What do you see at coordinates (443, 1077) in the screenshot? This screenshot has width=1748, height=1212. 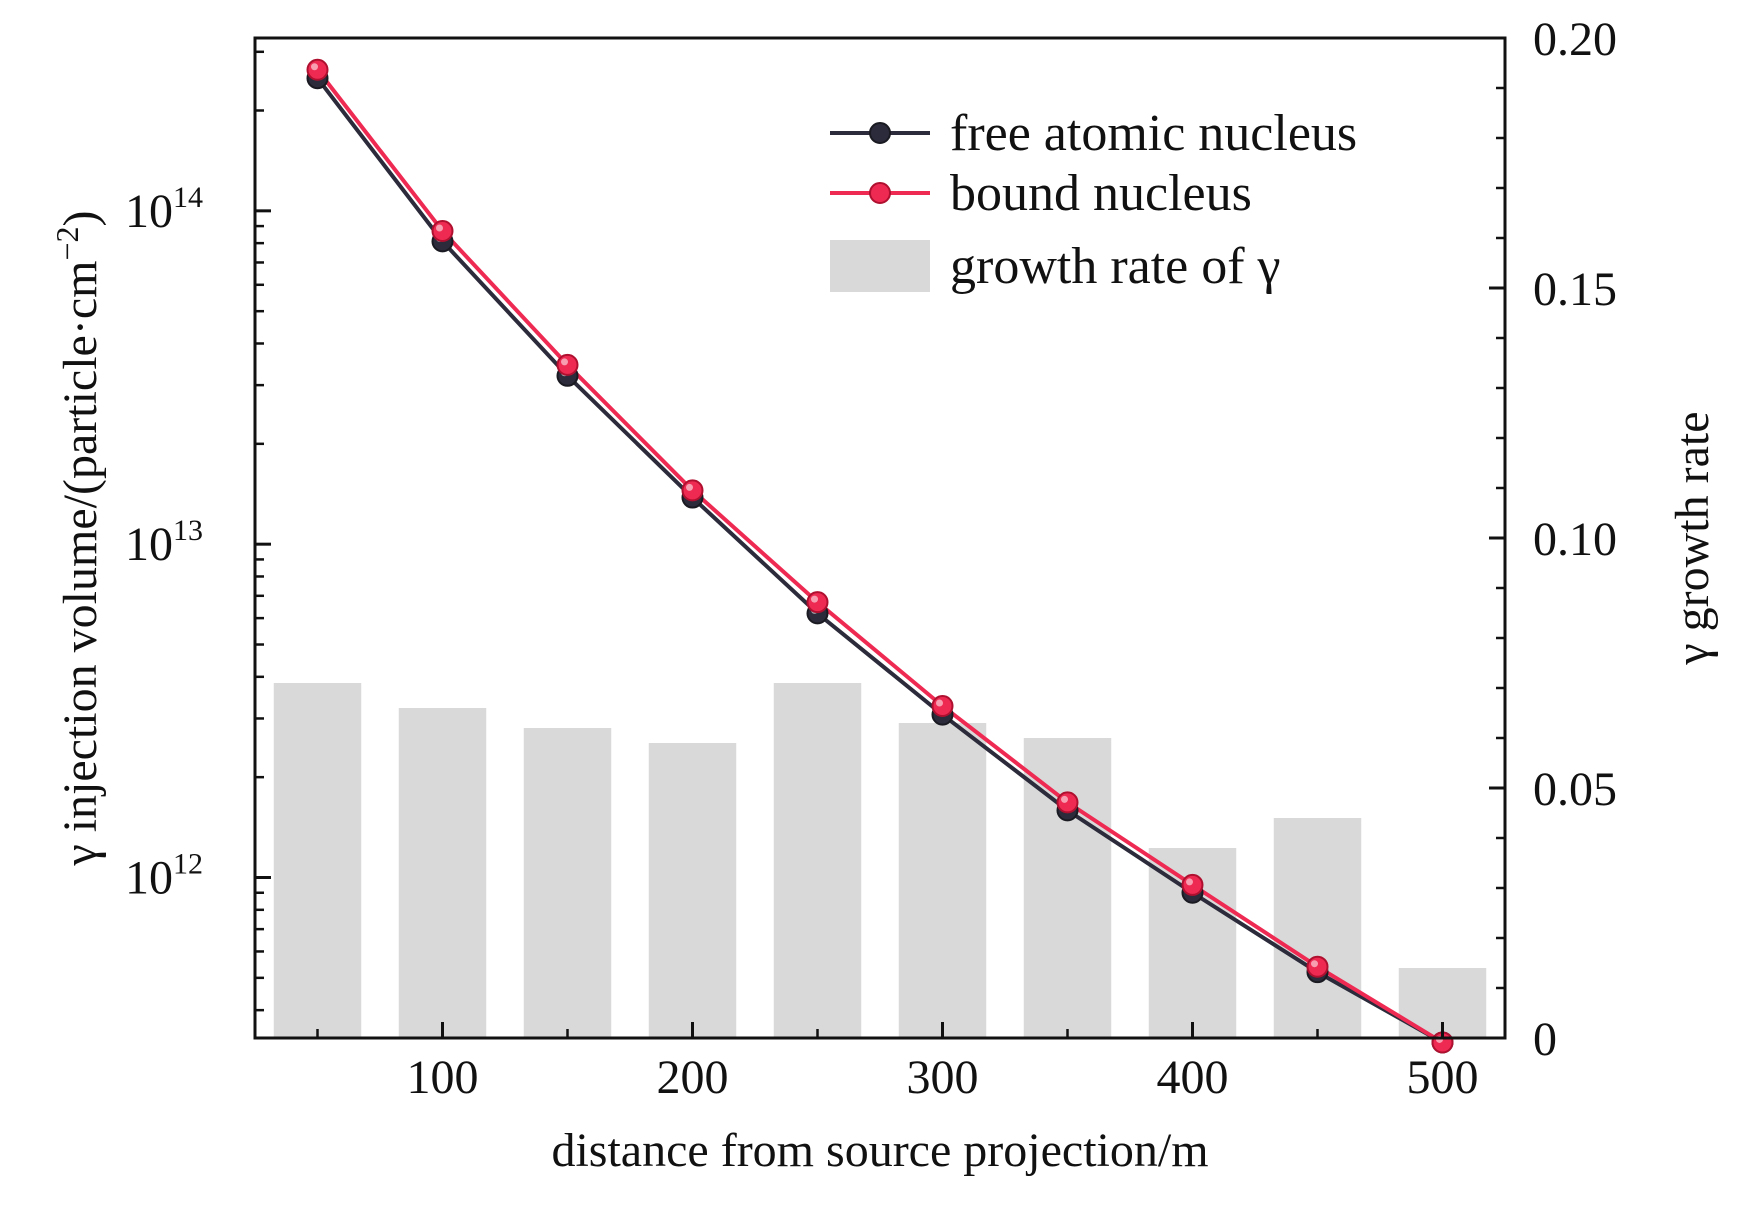 I see `x-tick-label: 100` at bounding box center [443, 1077].